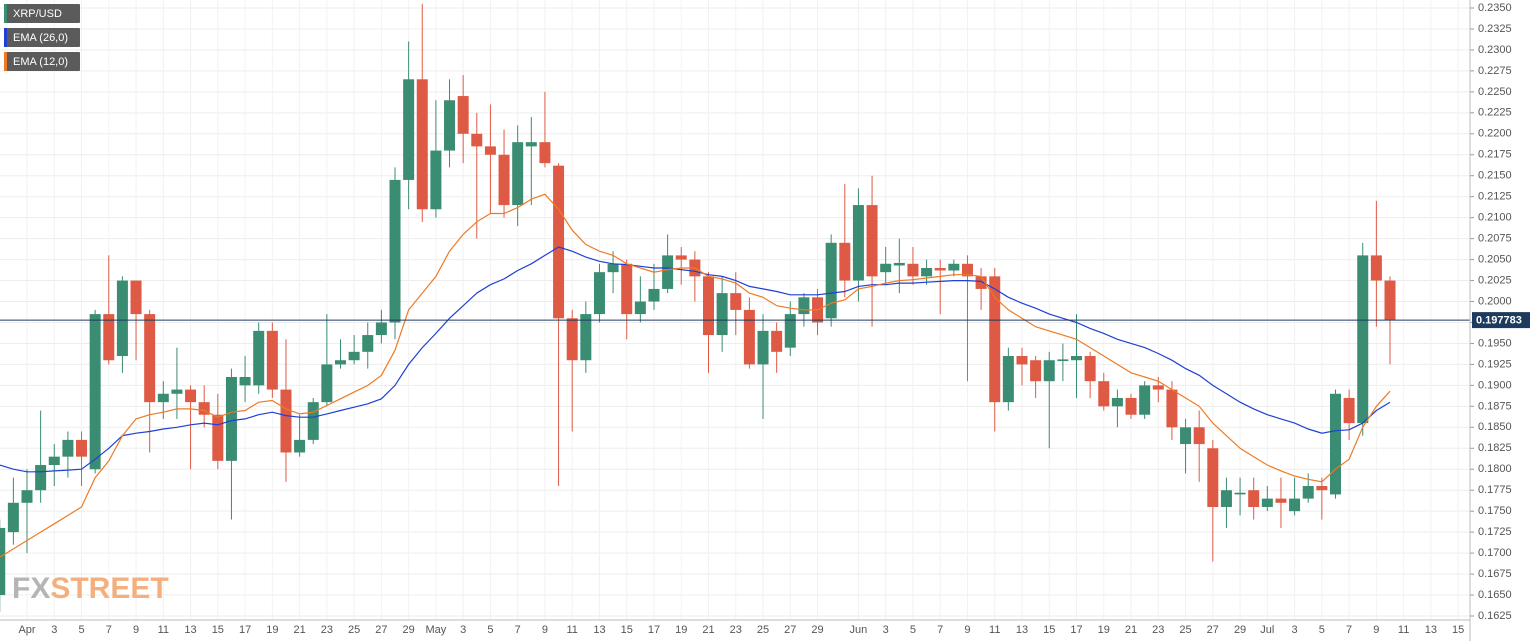 The image size is (1536, 641). Describe the element at coordinates (1495, 113) in the screenshot. I see `y-tick-label: 0.2225` at that location.